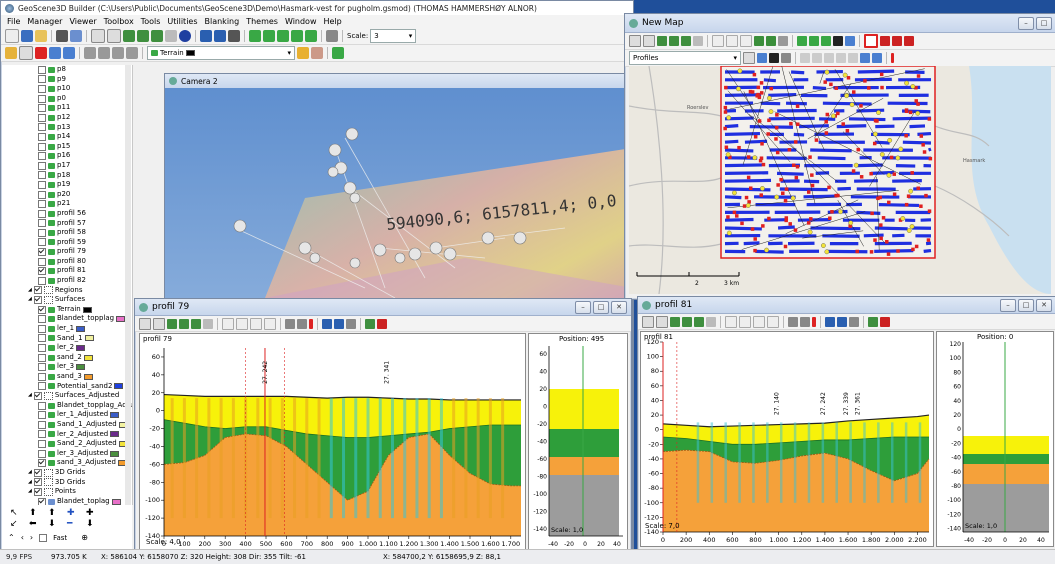 This screenshot has height=564, width=1055. Describe the element at coordinates (11, 53) in the screenshot. I see `add-layer-icon` at that location.